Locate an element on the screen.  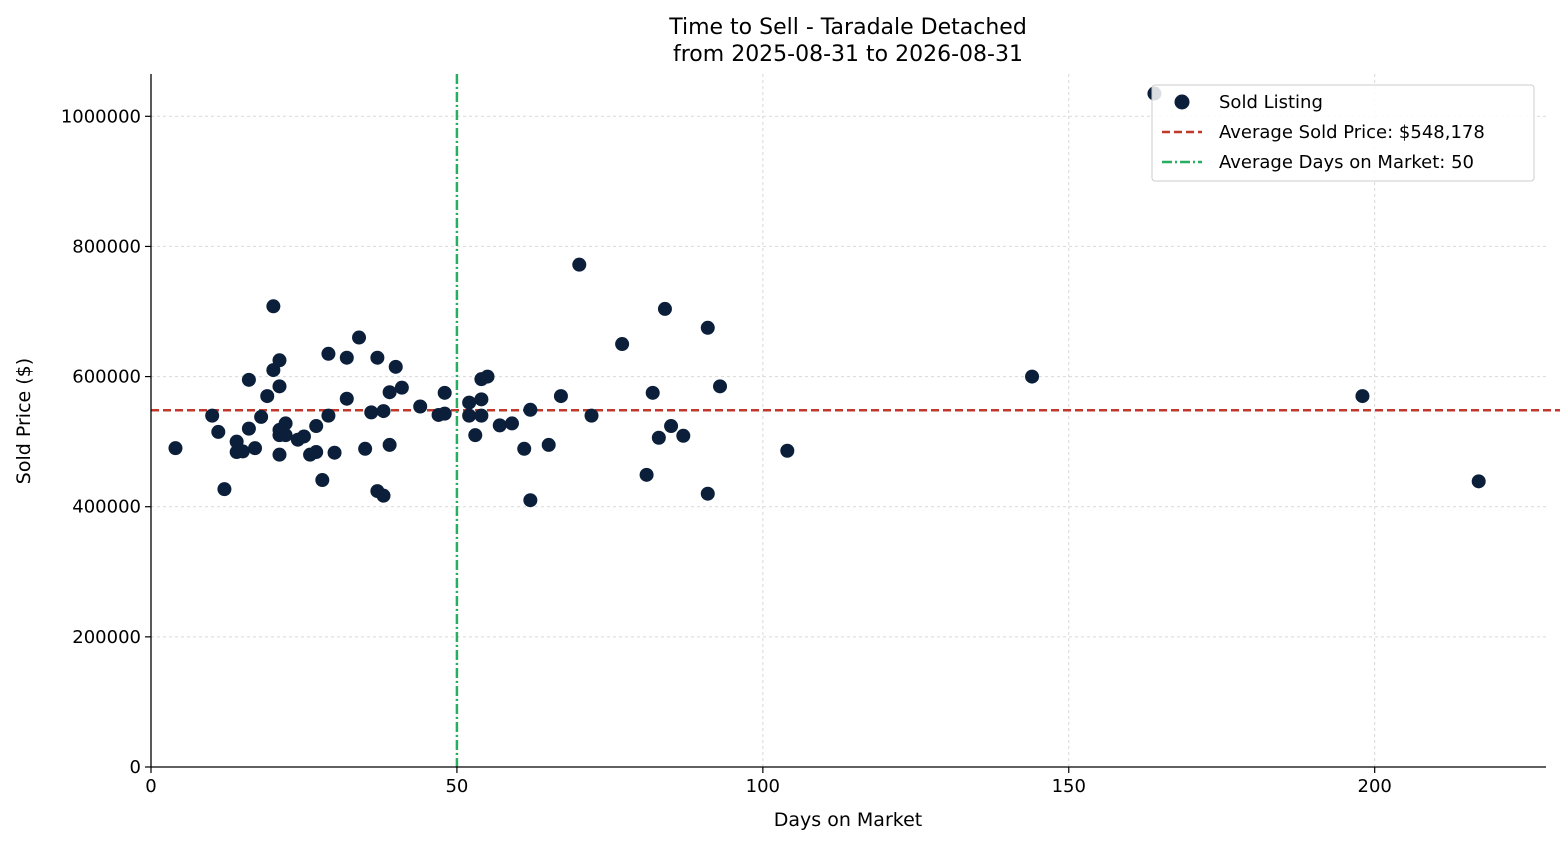
x-tick-label: 100 is located at coordinates (763, 786).